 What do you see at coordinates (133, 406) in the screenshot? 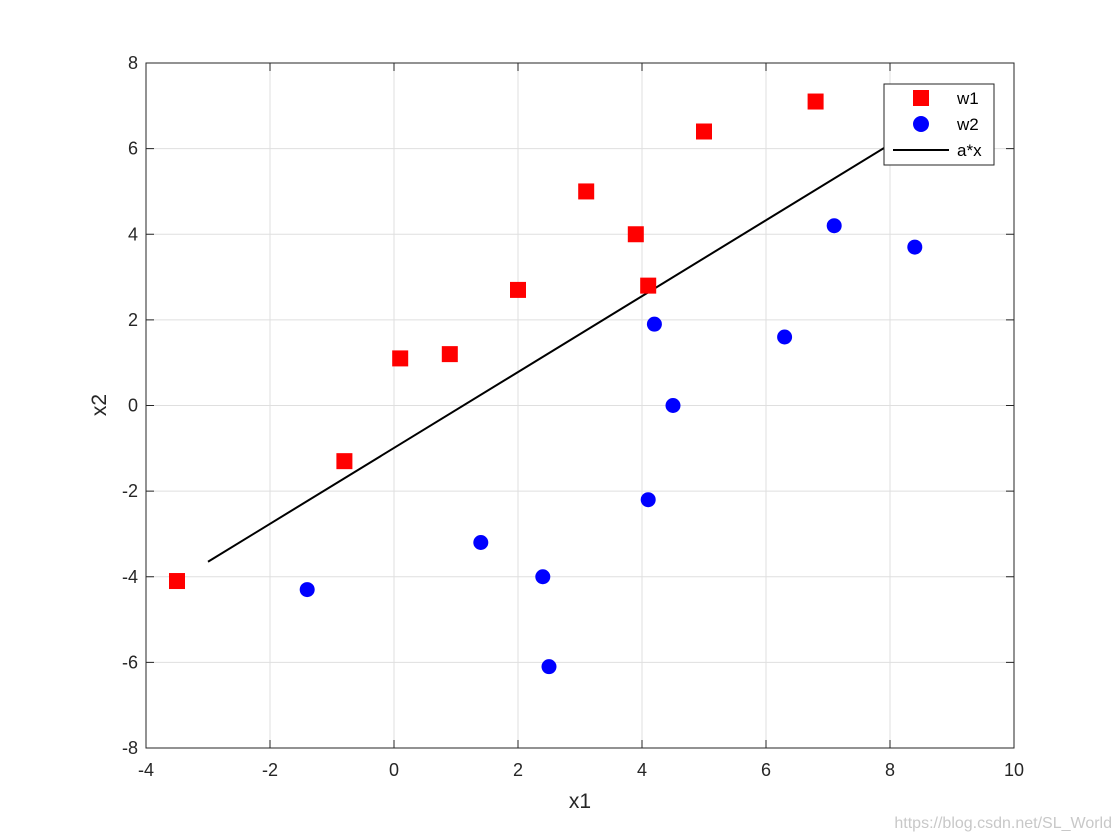
I see `y-tick-label: 0` at bounding box center [133, 406].